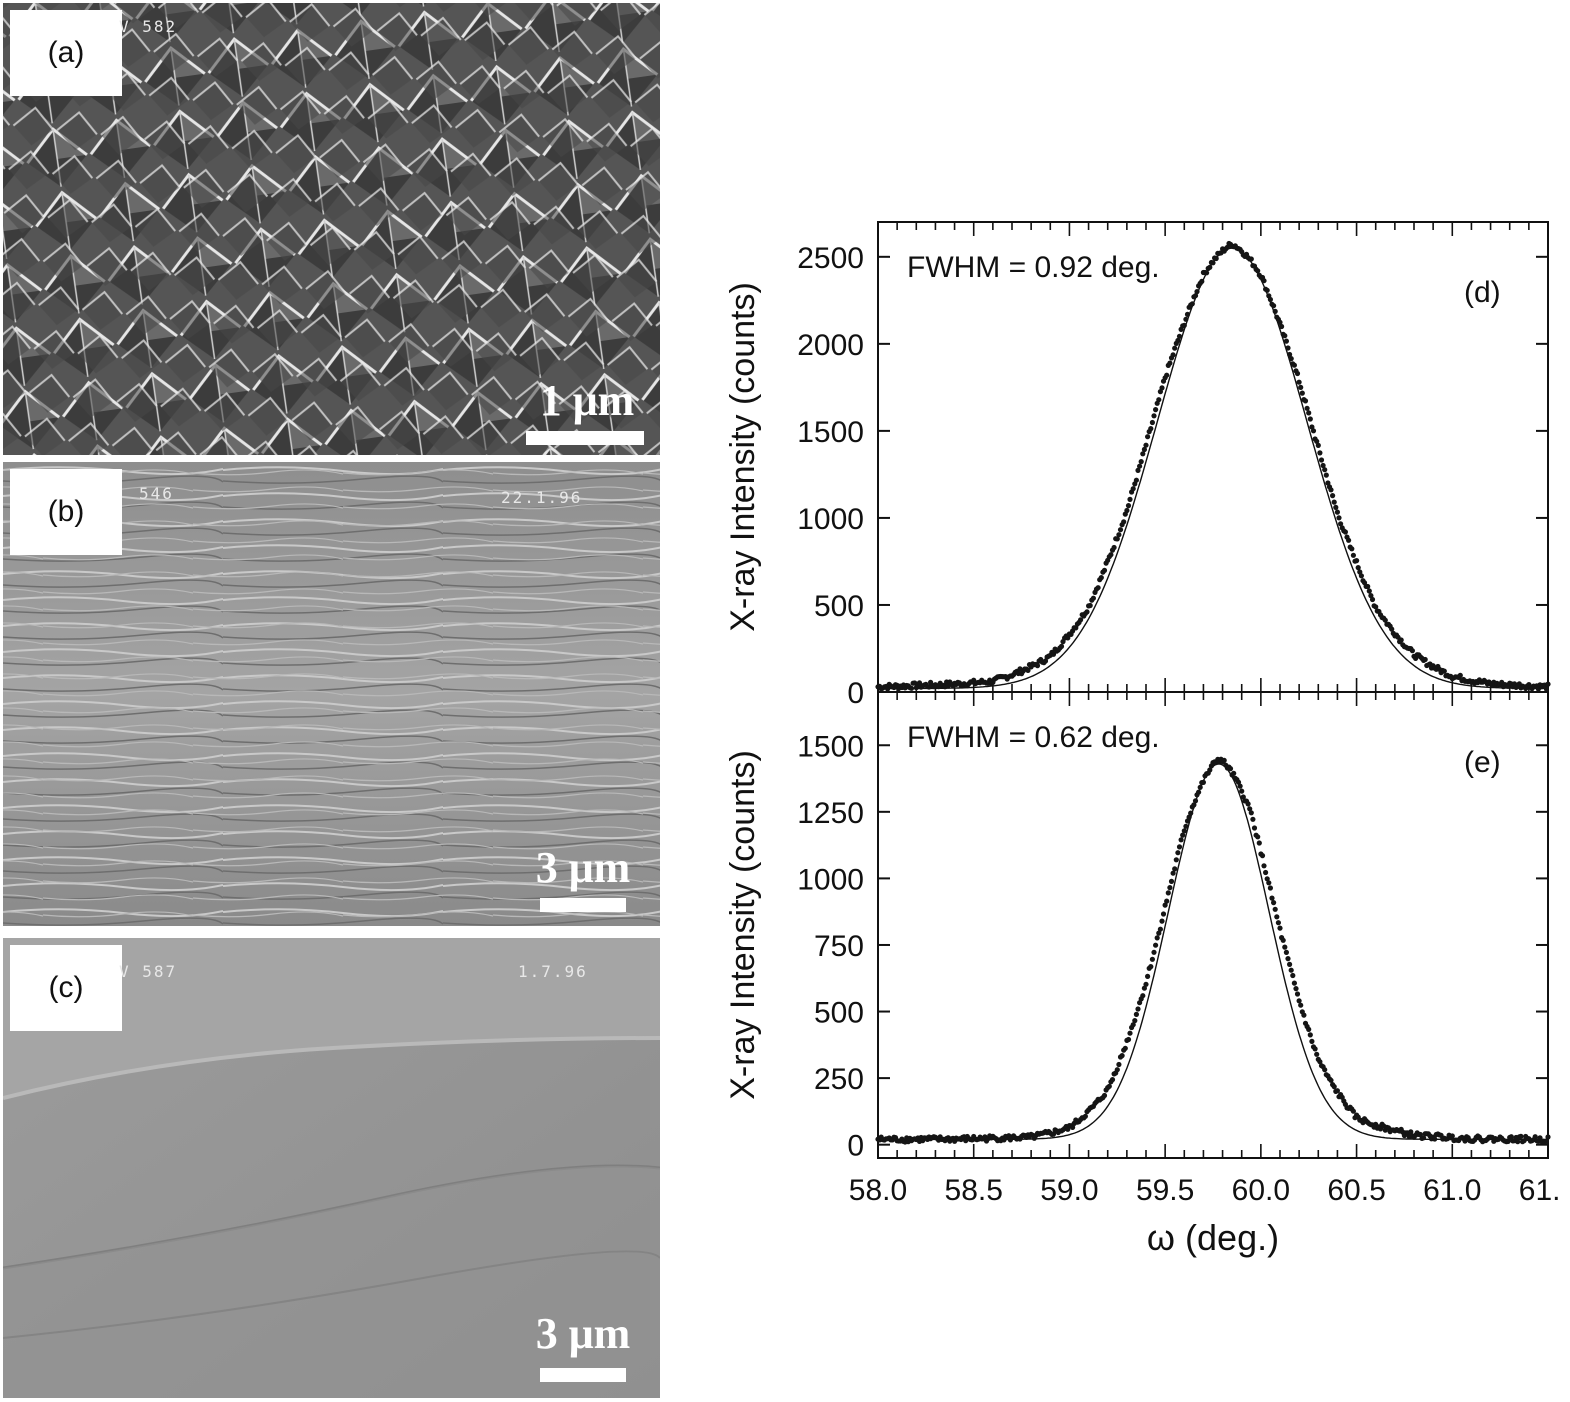  Describe the element at coordinates (583, 1333) in the screenshot. I see `scale-bar-label: 3 μm` at that location.